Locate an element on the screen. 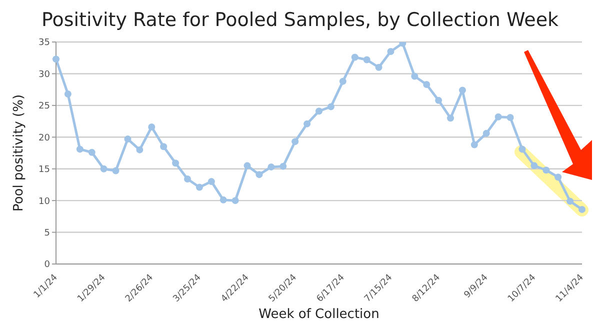 The height and width of the screenshot is (334, 600). chart-title: Positivity Rate for Pooled Samples, by Collection Week is located at coordinates (300, 20).